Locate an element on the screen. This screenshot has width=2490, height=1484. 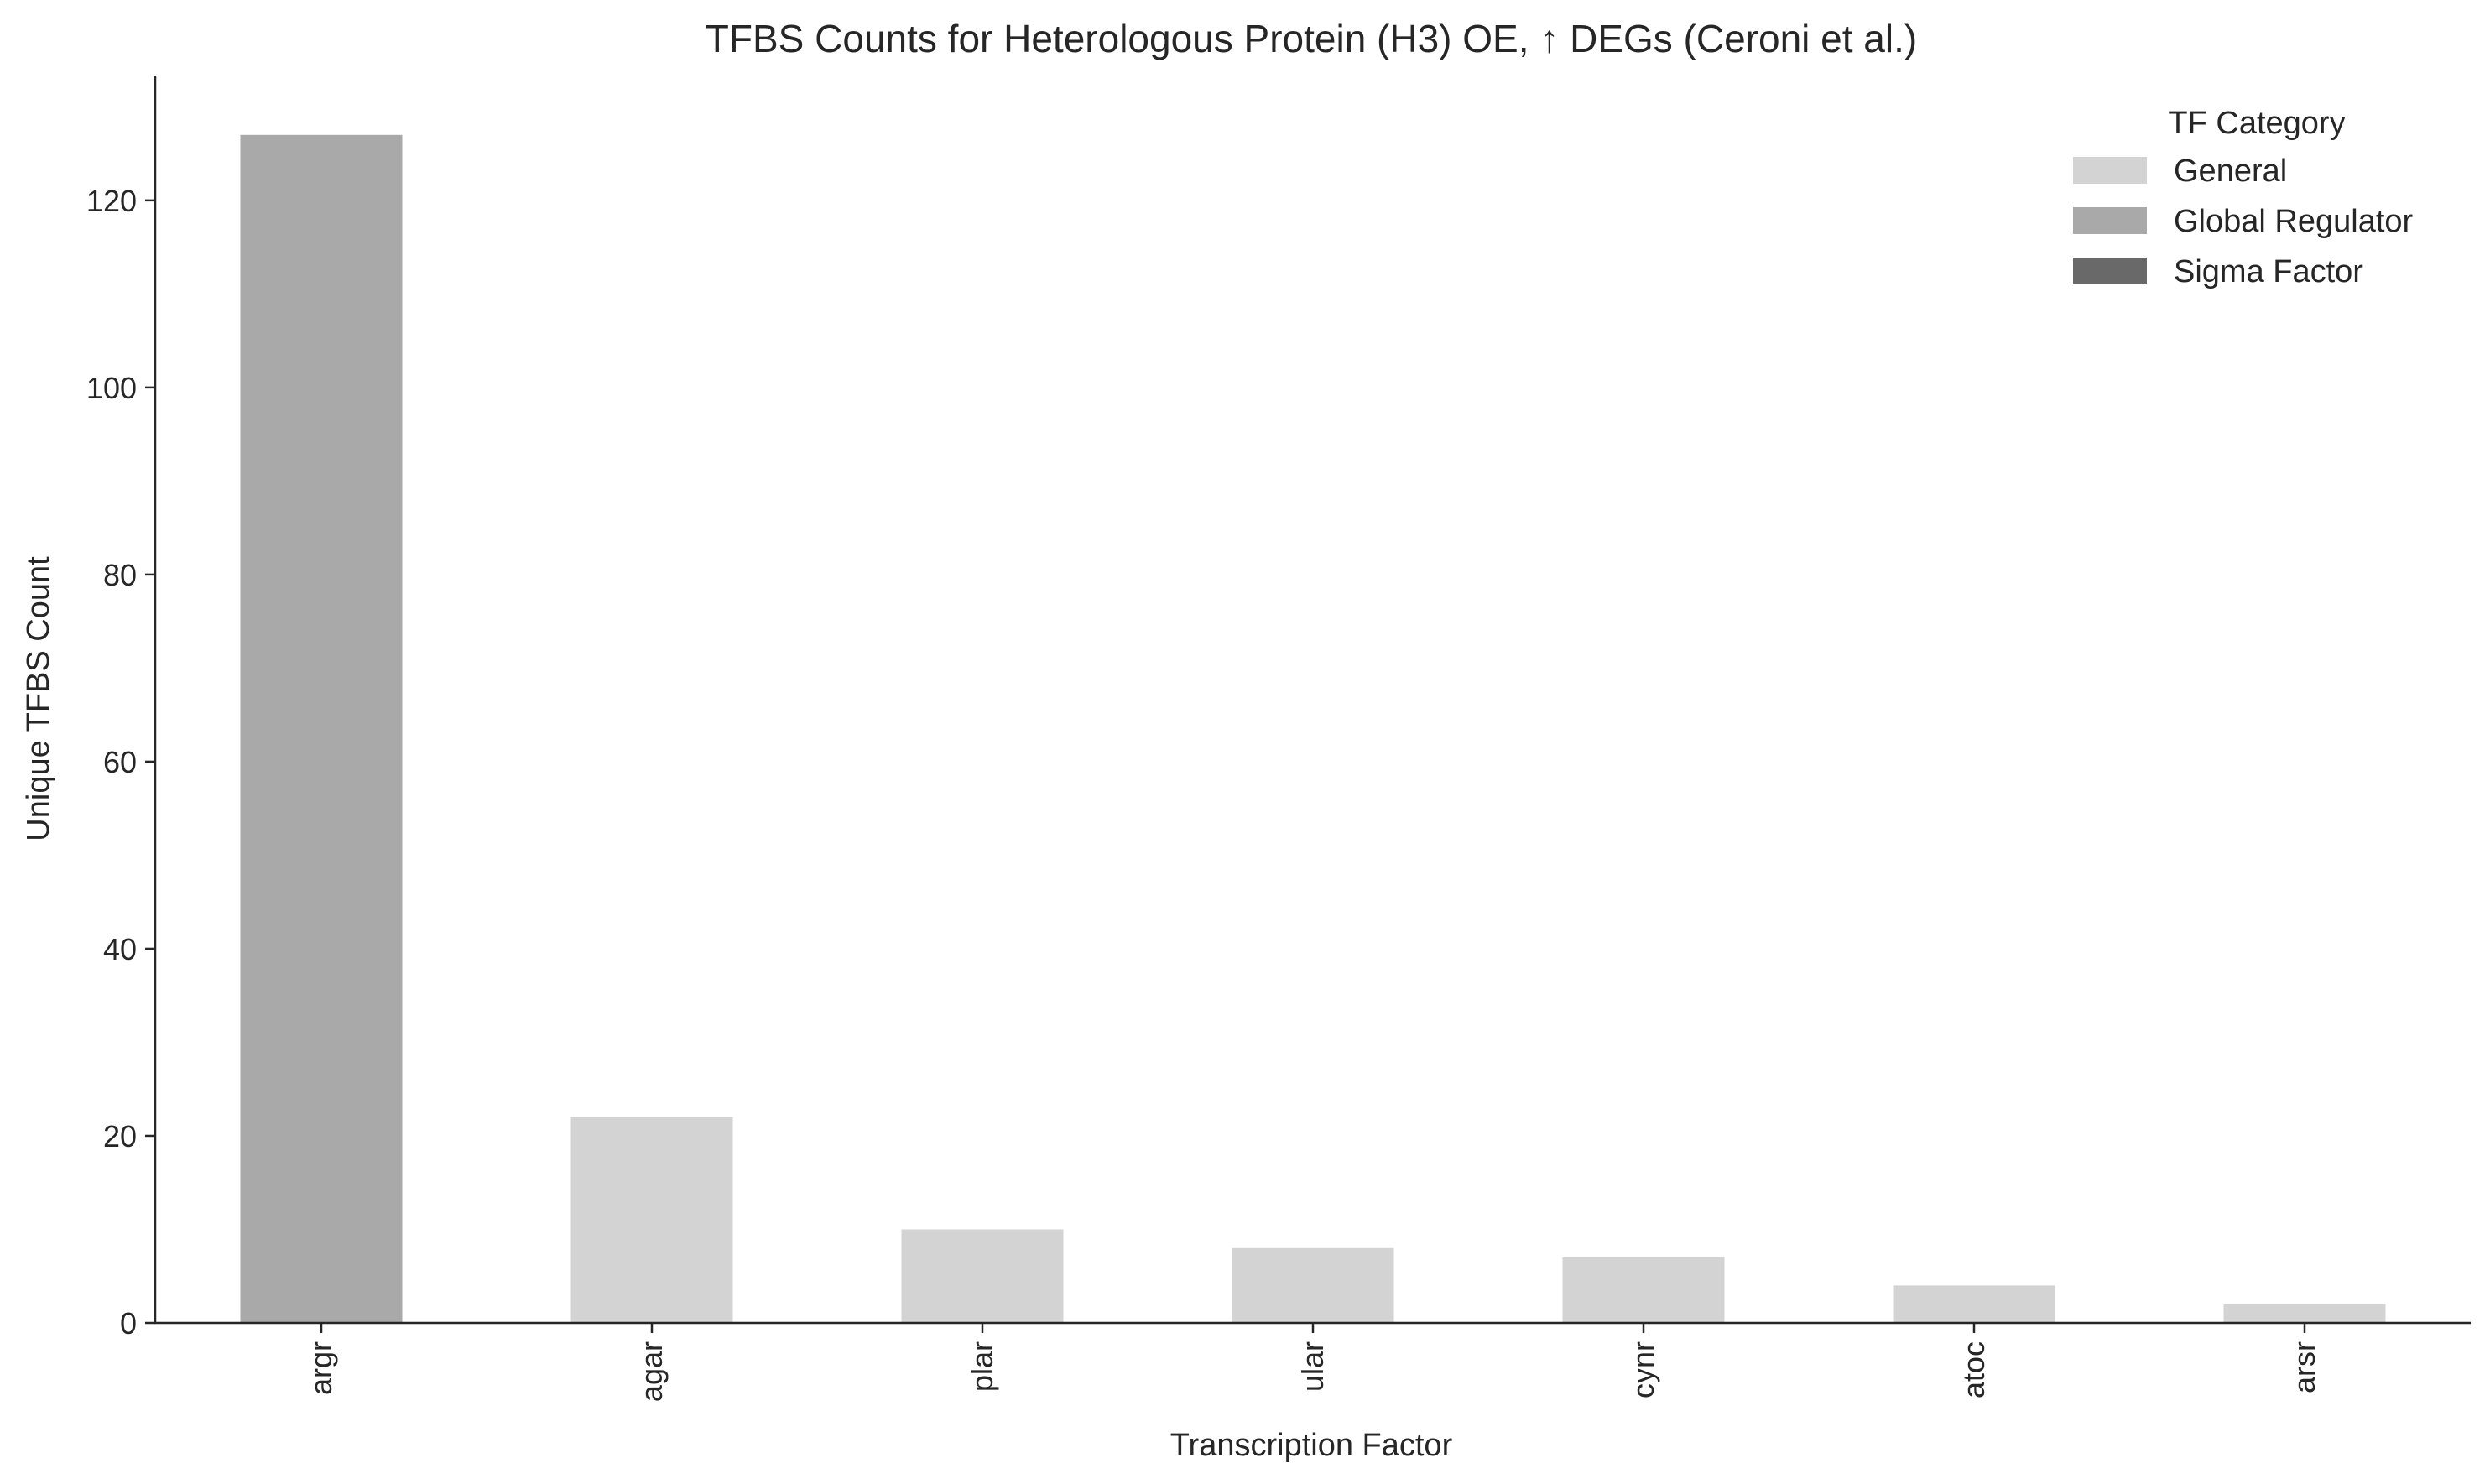
y-axis: 0 20 40 60 80 100 120 is located at coordinates (120, 762).